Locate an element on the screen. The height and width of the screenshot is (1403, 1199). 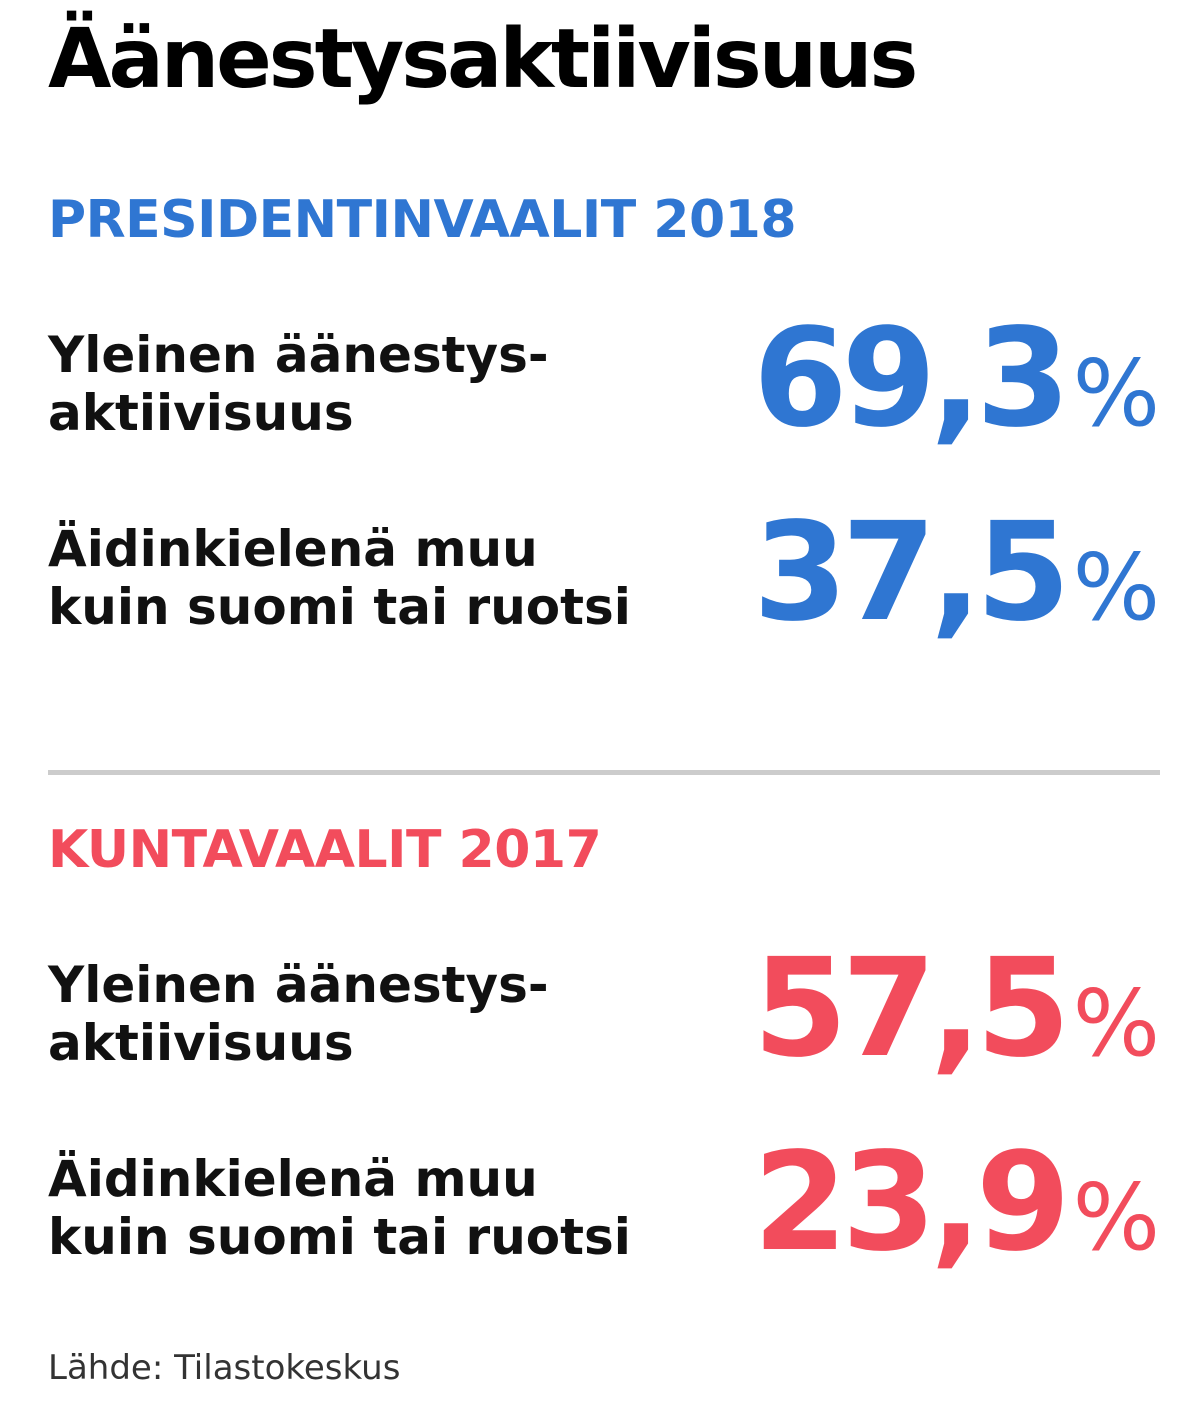
stat-value: 37,5% is located at coordinates (956, 580).